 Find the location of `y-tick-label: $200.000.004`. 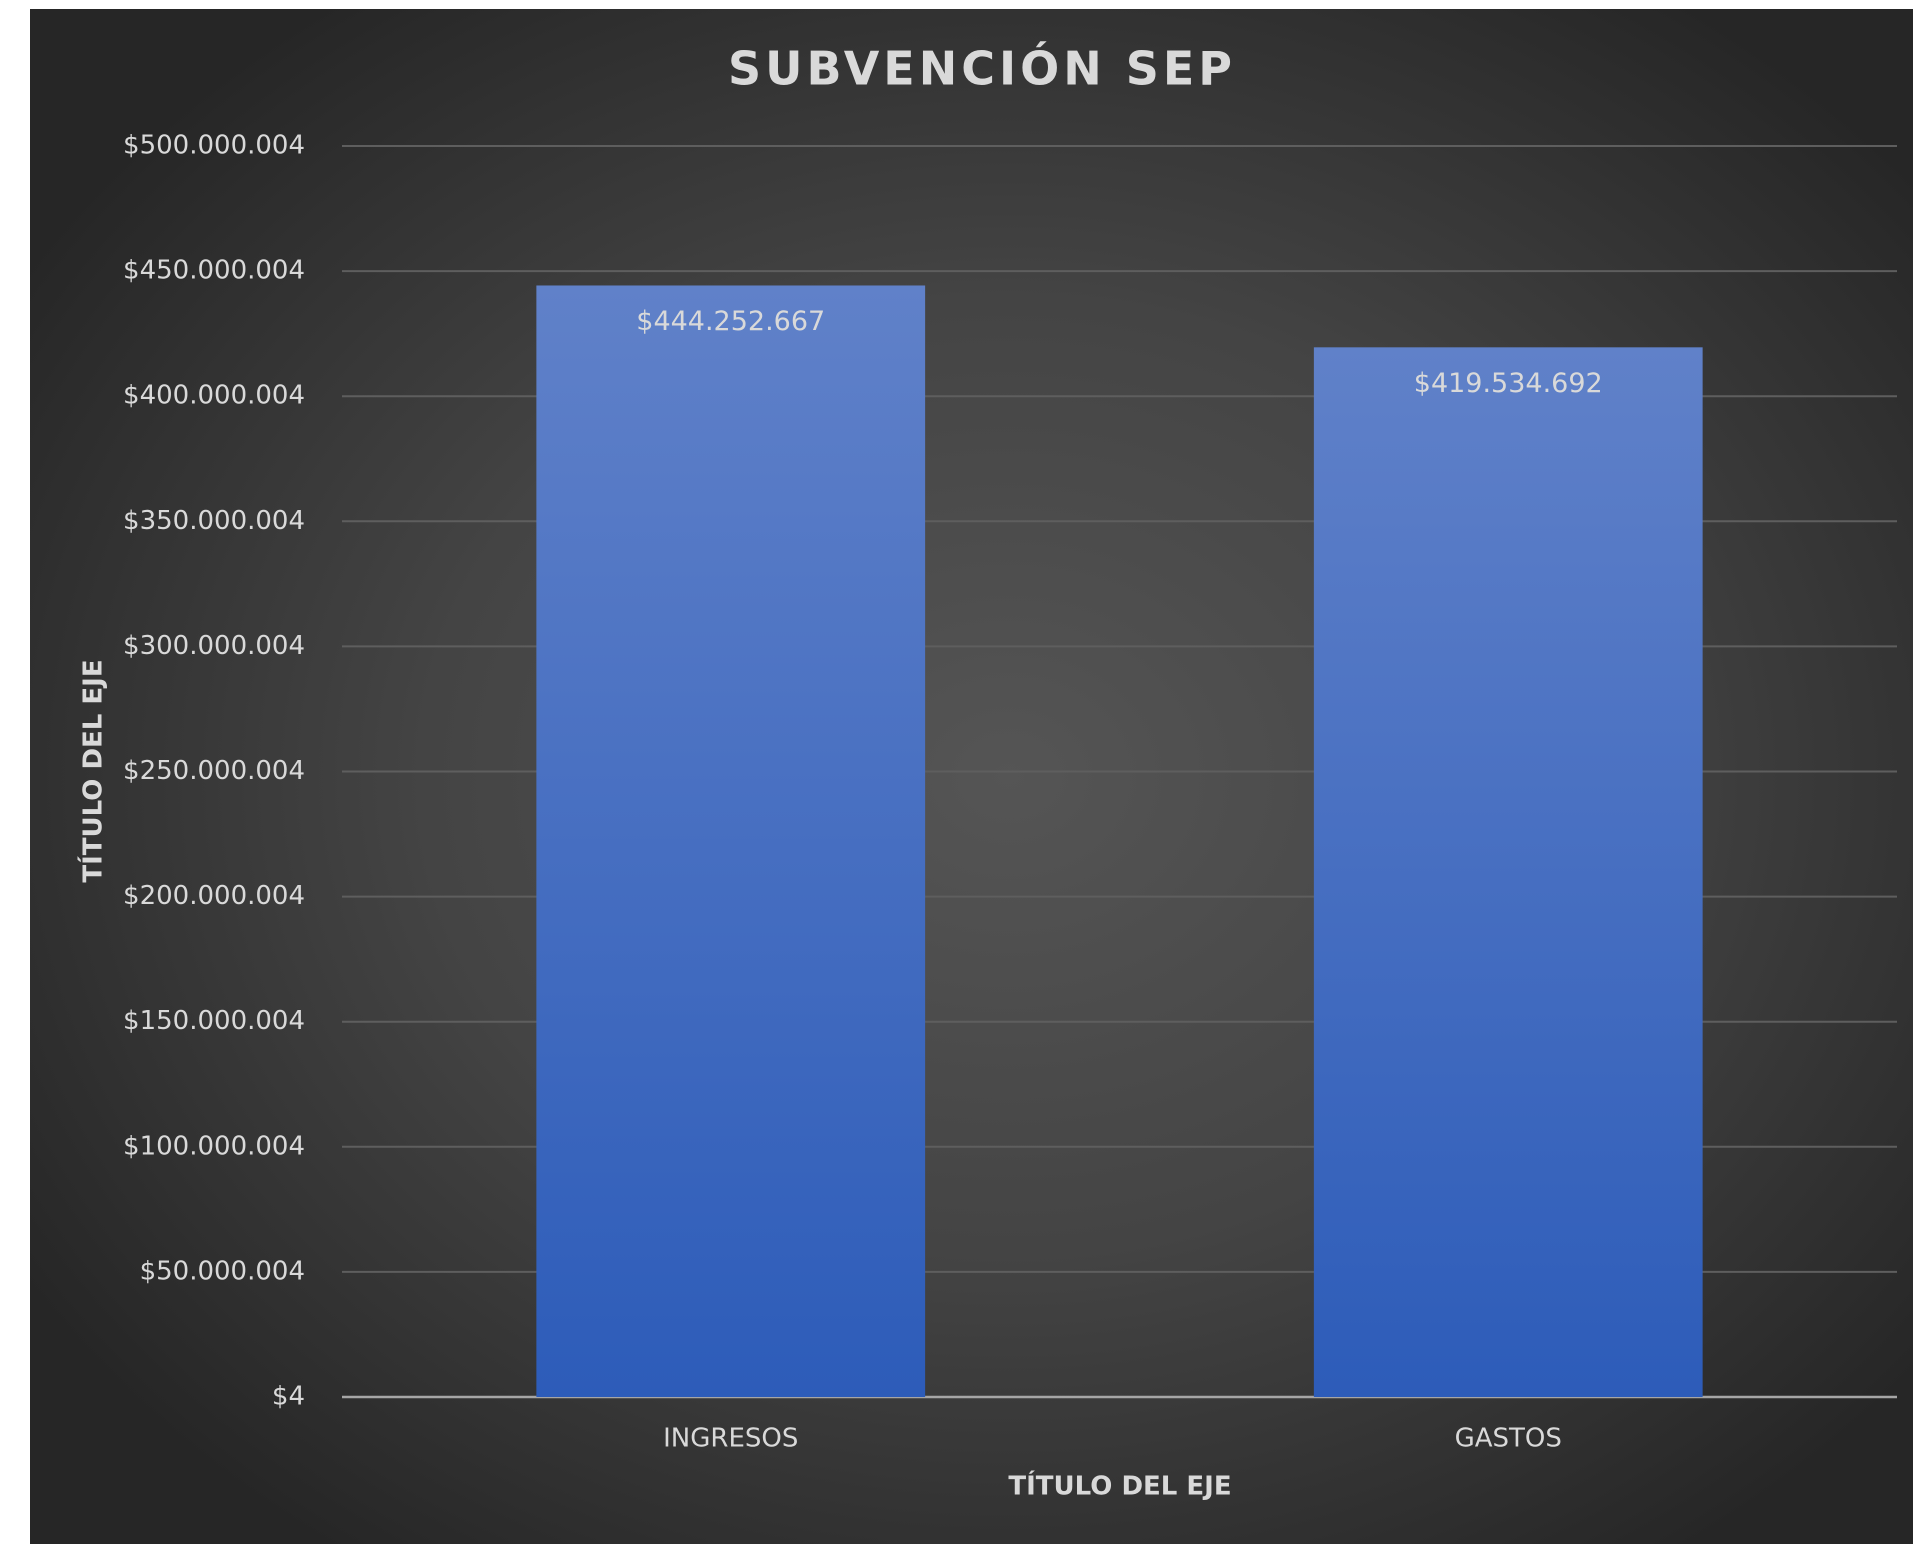

y-tick-label: $200.000.004 is located at coordinates (214, 896).